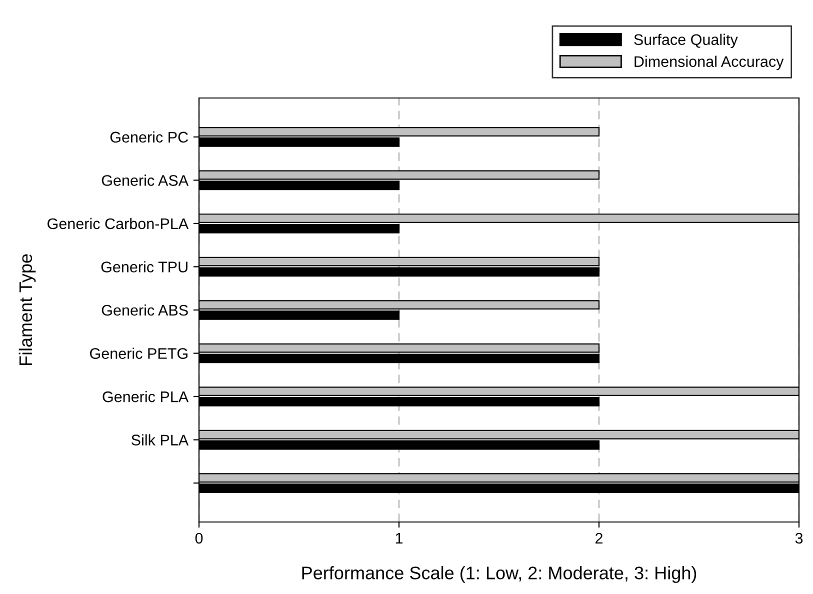 The width and height of the screenshot is (813, 594). What do you see at coordinates (709, 63) in the screenshot?
I see `legend-label: Dimensional Accuracy` at bounding box center [709, 63].